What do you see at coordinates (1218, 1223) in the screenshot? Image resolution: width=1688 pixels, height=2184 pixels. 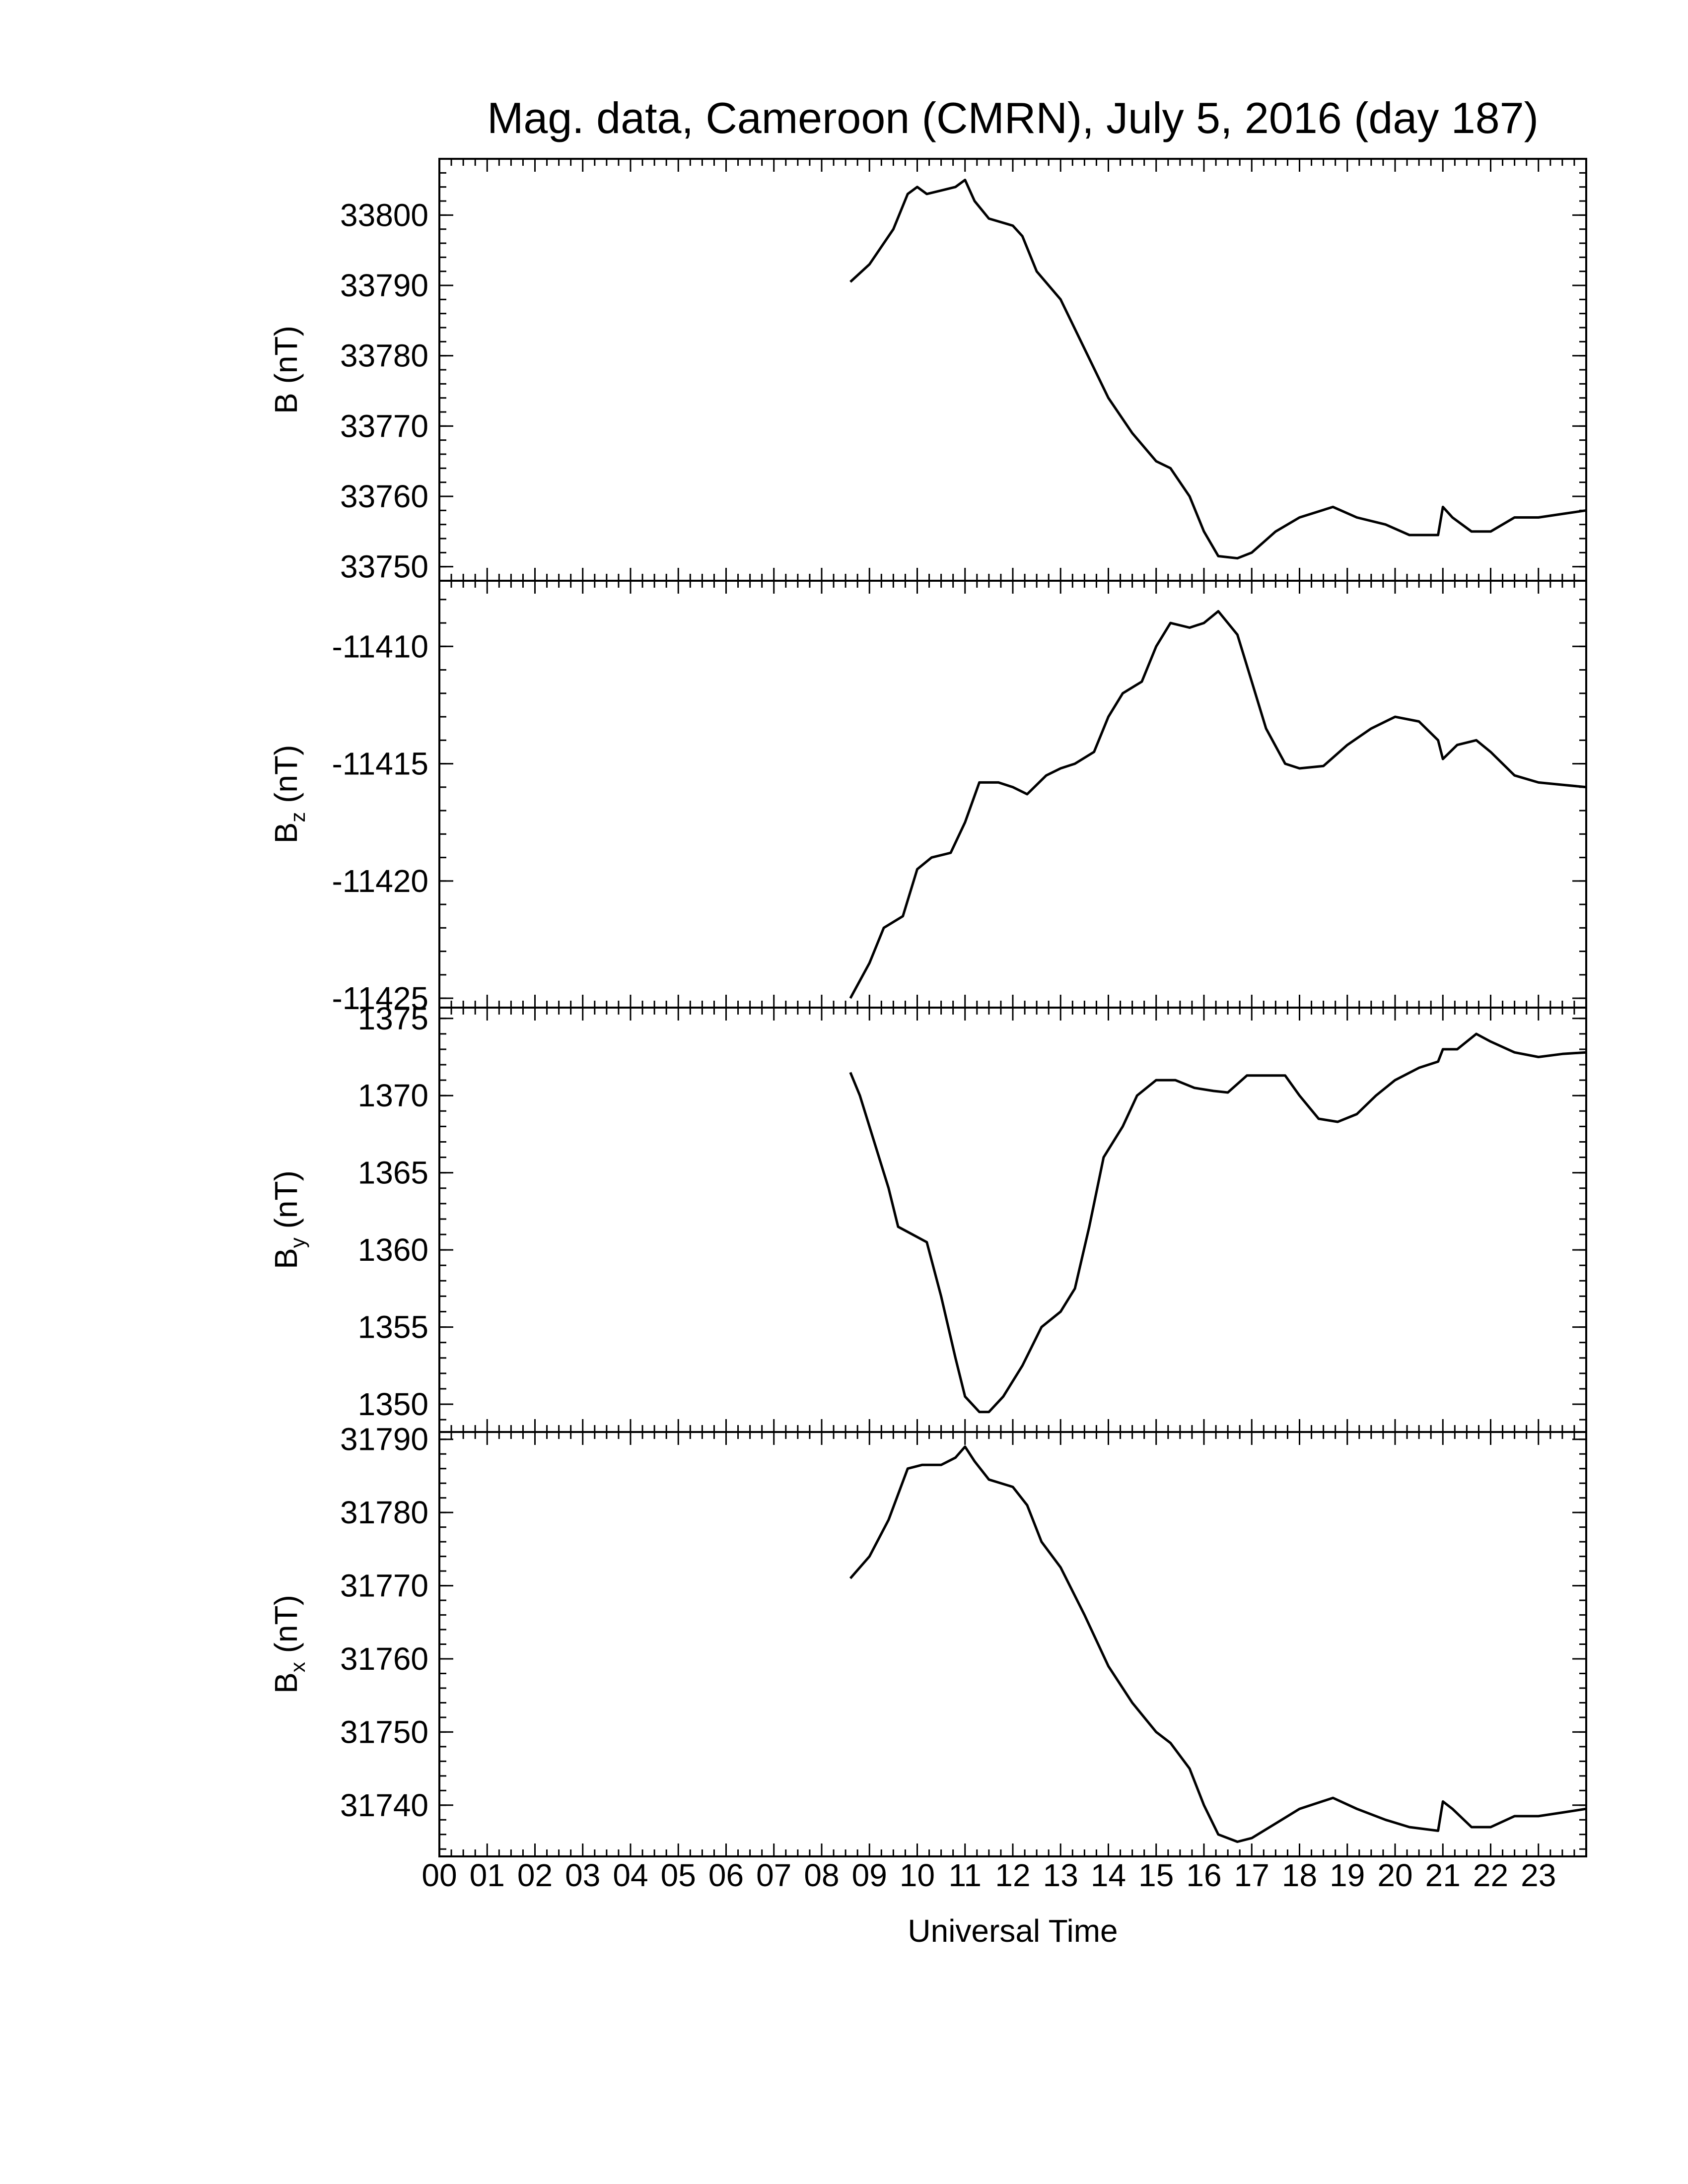 I see `series-line-By` at bounding box center [1218, 1223].